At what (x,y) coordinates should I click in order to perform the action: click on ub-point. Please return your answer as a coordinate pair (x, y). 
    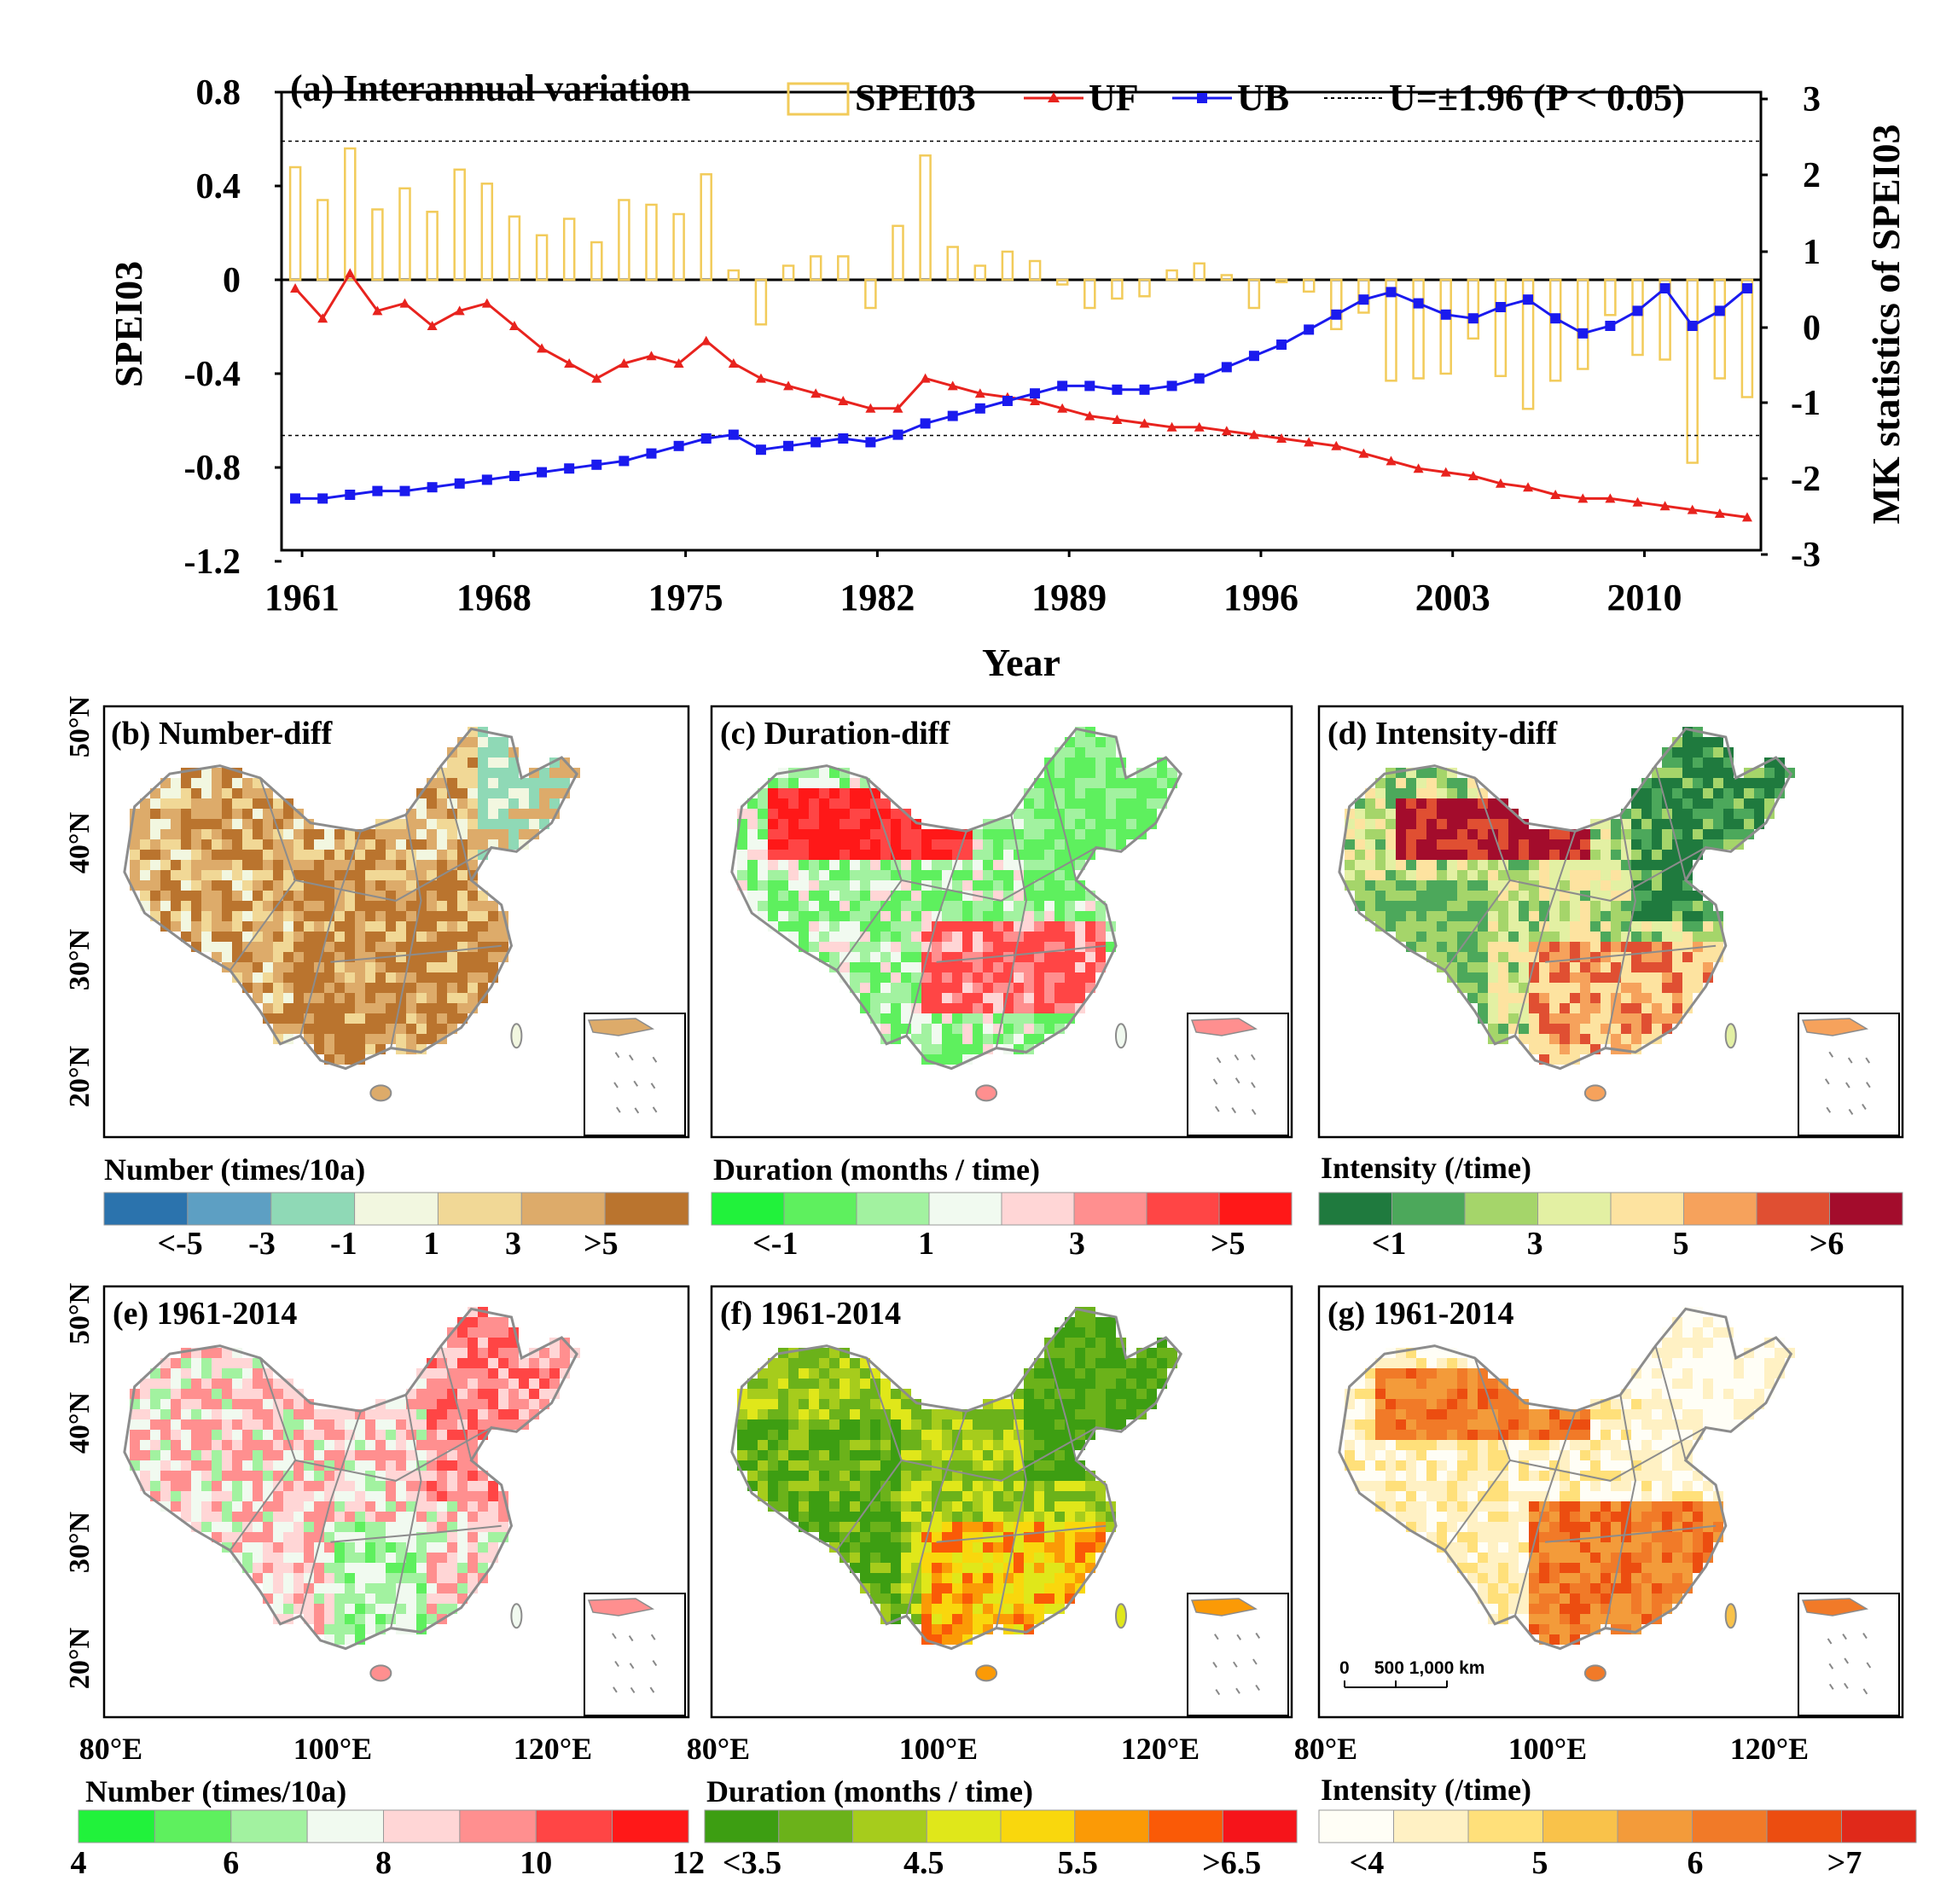
    Looking at the image, I should click on (1638, 310).